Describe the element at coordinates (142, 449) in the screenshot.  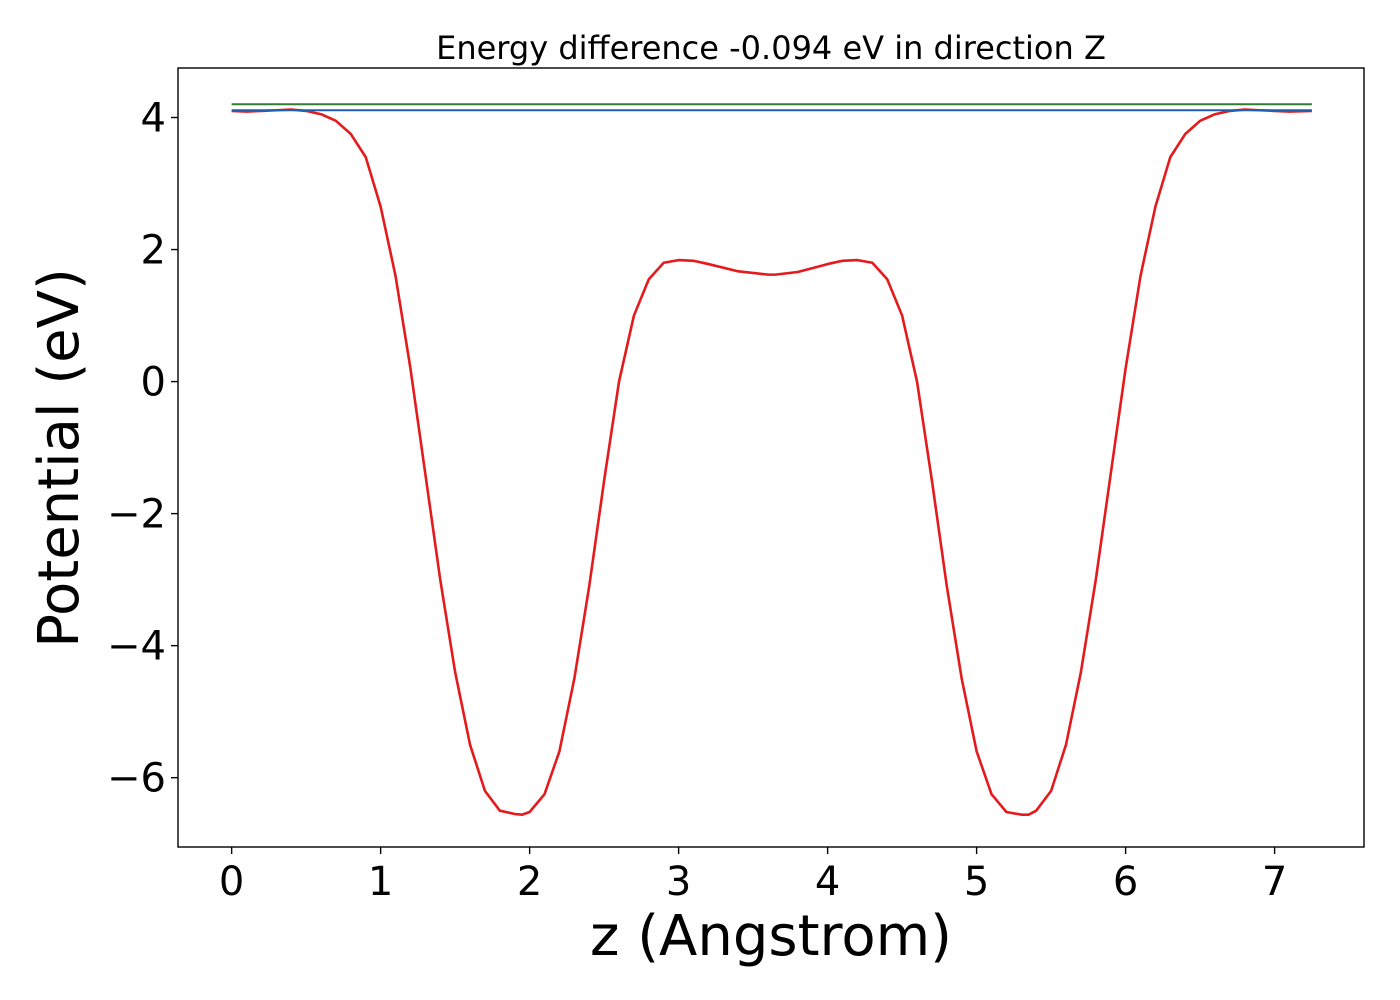
I see `y-axis-ticks: 4 2 0 −2 −4 −6` at that location.